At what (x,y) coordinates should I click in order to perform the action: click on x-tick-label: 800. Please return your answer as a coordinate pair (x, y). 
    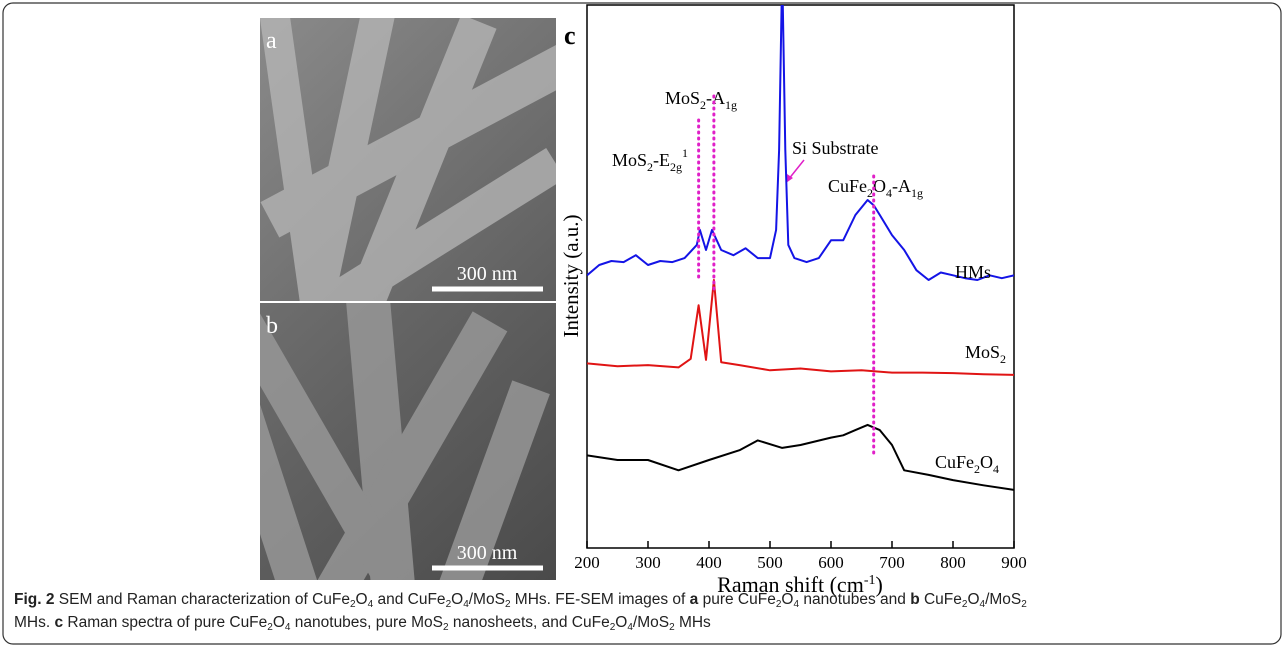
    Looking at the image, I should click on (953, 562).